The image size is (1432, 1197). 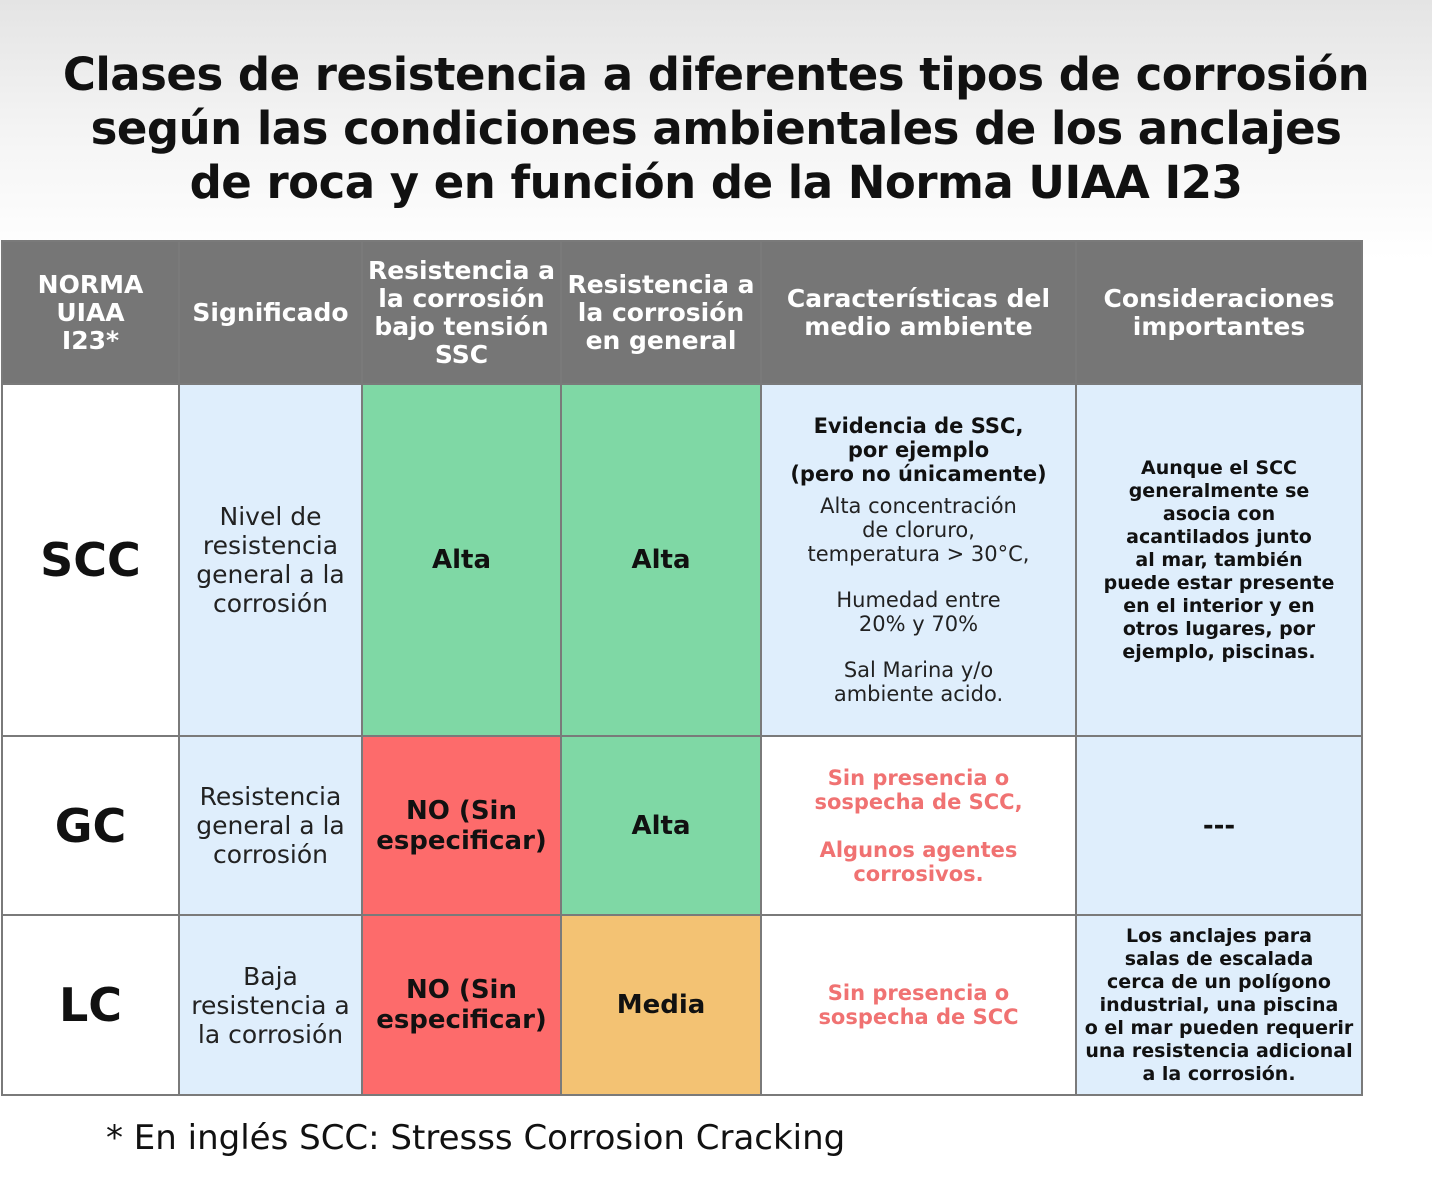 What do you see at coordinates (918, 861) in the screenshot?
I see `env-gc-line2: Algunos agentes corrosivos.` at bounding box center [918, 861].